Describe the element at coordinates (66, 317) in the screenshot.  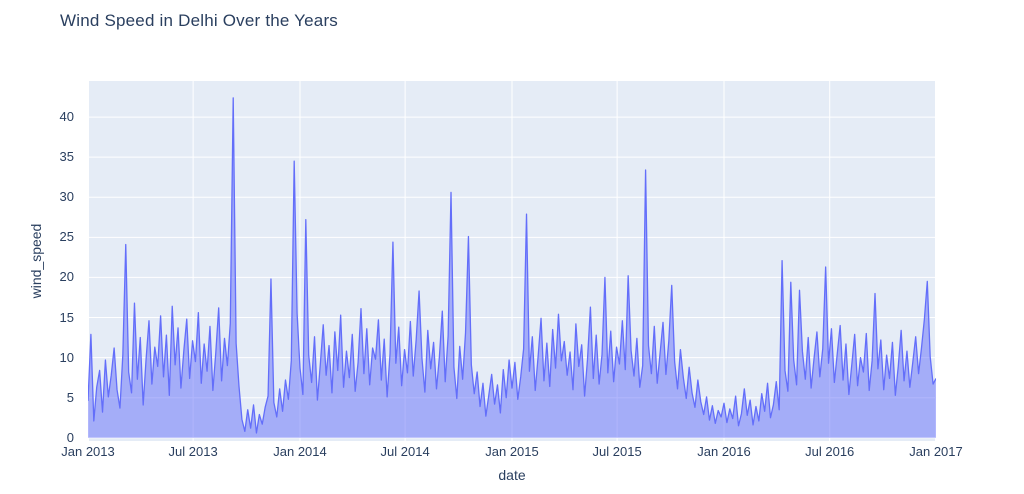
I see `y-tick-label: 15` at that location.